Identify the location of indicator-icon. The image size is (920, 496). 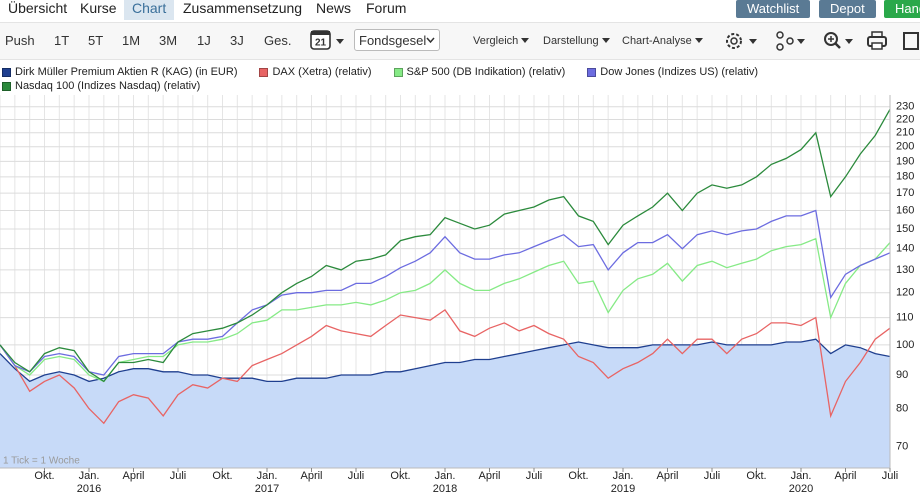
(790, 41).